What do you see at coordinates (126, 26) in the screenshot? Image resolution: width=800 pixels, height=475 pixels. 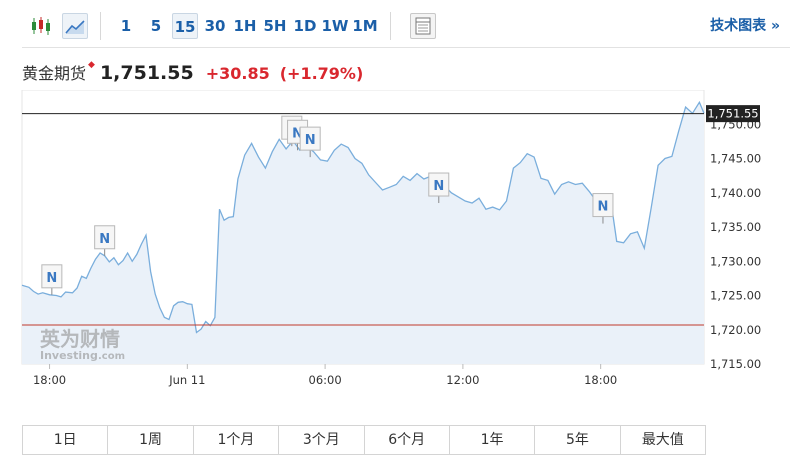 I see `period-1-button: 1` at bounding box center [126, 26].